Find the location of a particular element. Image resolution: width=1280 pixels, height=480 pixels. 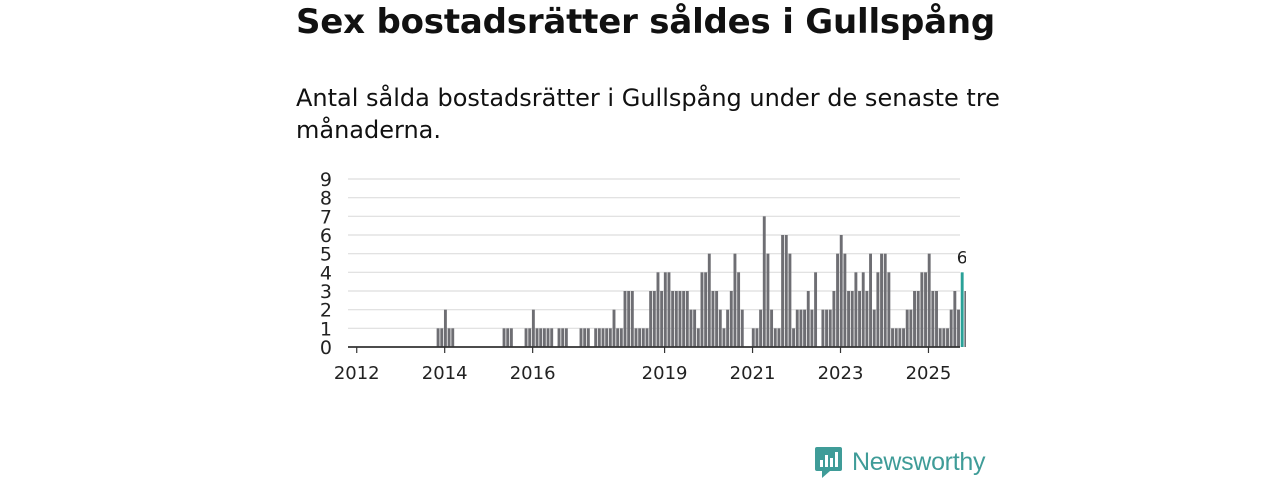

brand-logo: Newsworthy is located at coordinates (899, 462).